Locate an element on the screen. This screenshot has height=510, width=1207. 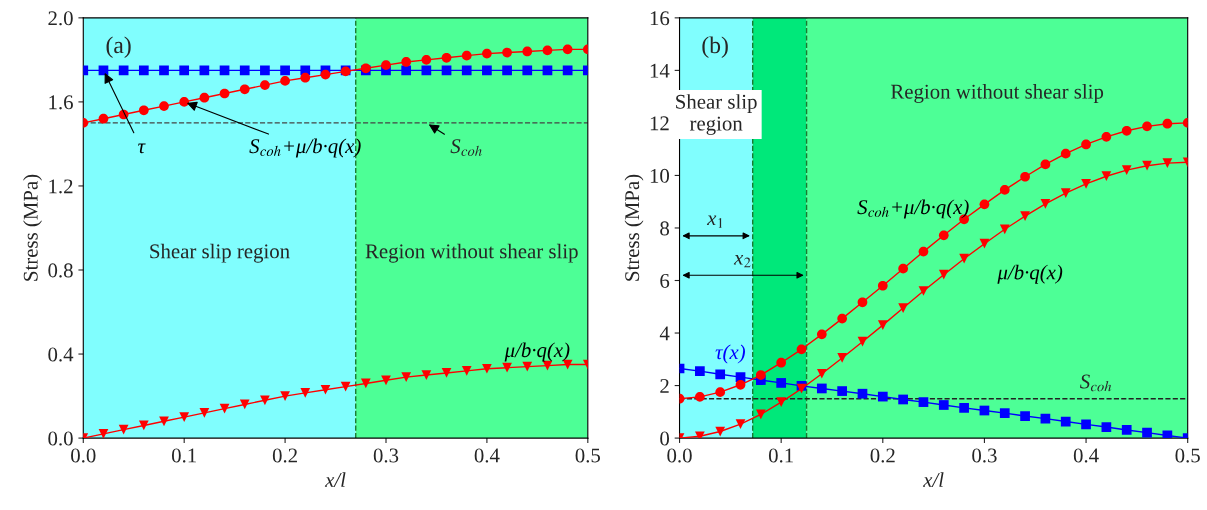
y-tick-label: 0.4 is located at coordinates (61, 354).